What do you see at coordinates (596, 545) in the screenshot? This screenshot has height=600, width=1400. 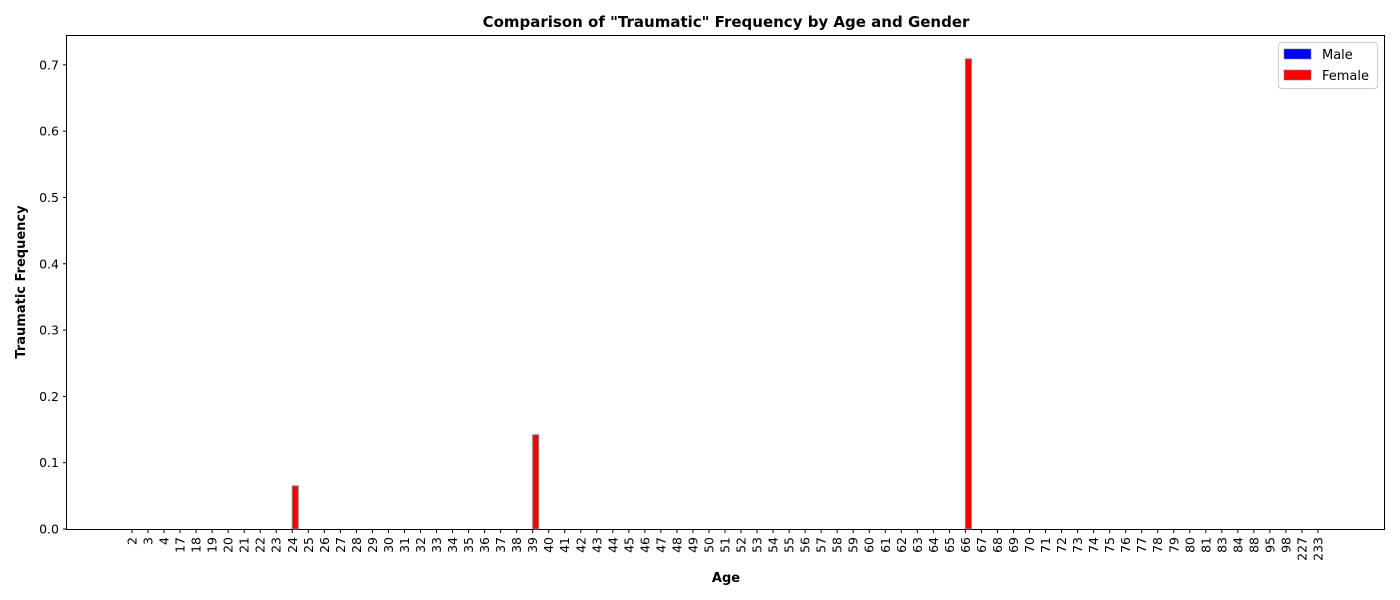 I see `x-tick-label: 43` at bounding box center [596, 545].